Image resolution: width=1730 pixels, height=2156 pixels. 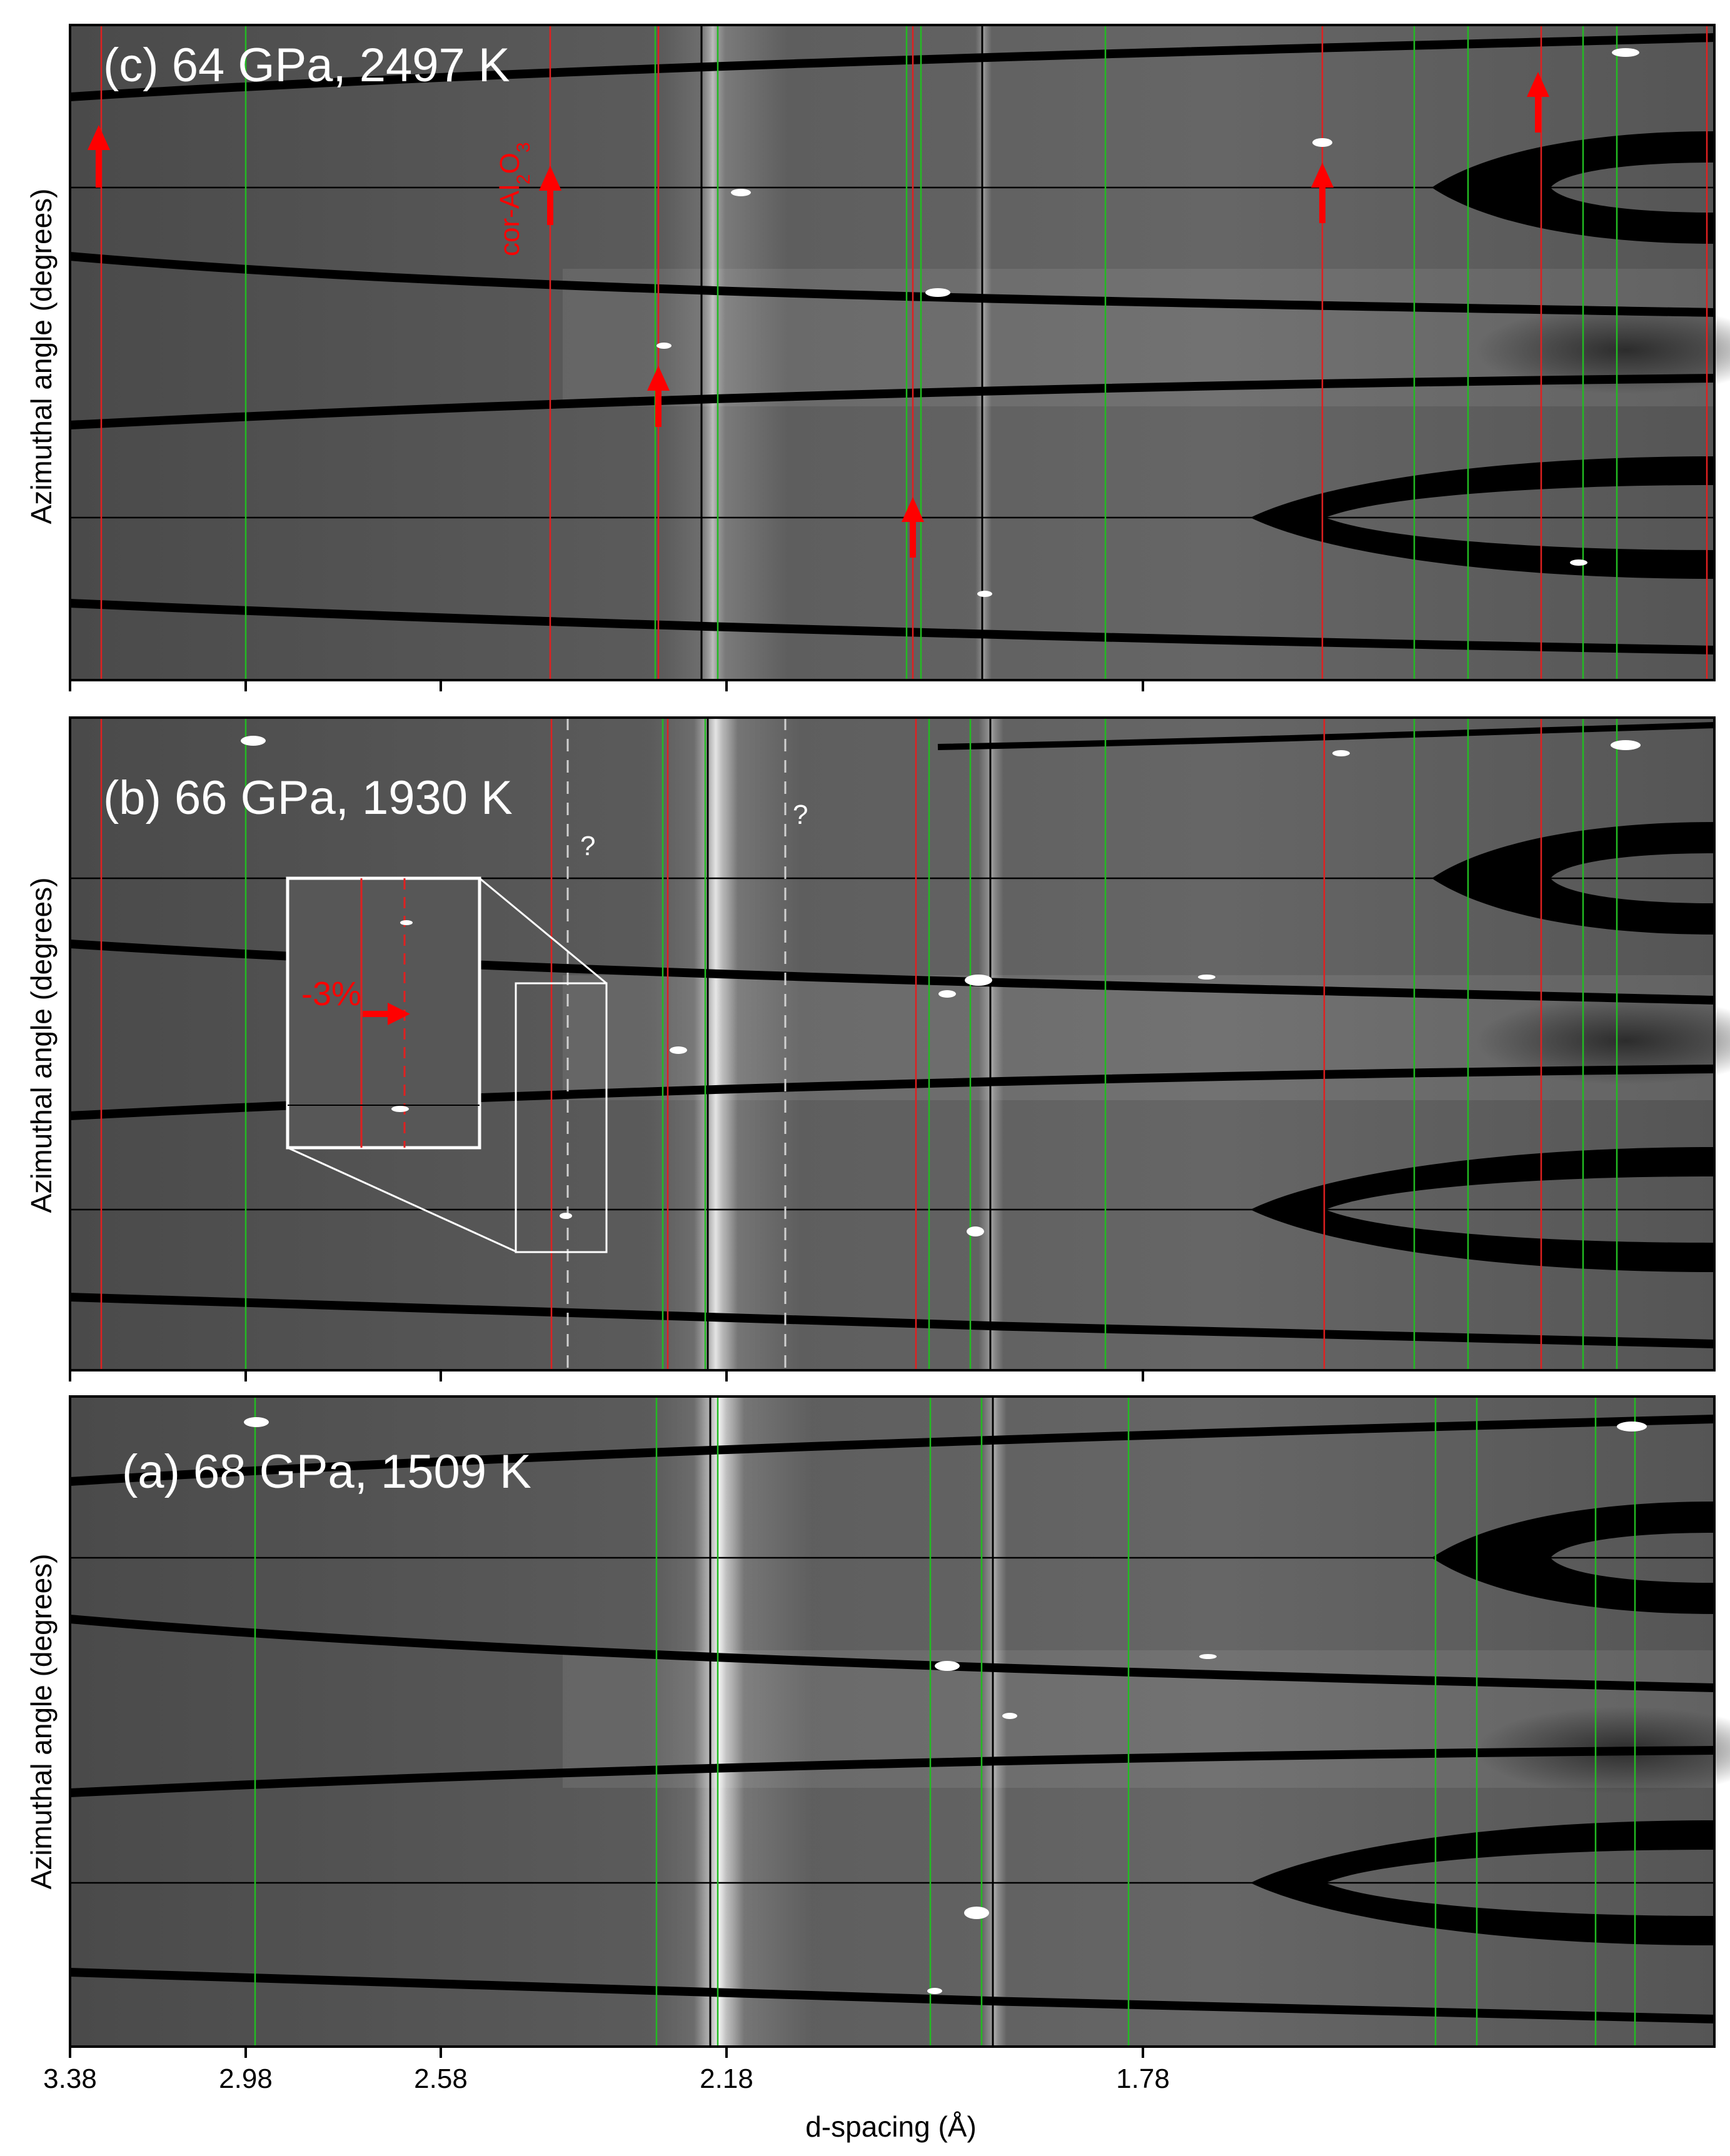 What do you see at coordinates (308, 798) in the screenshot?
I see `panel-b-title: (b) 66 GPa, 1930 K` at bounding box center [308, 798].